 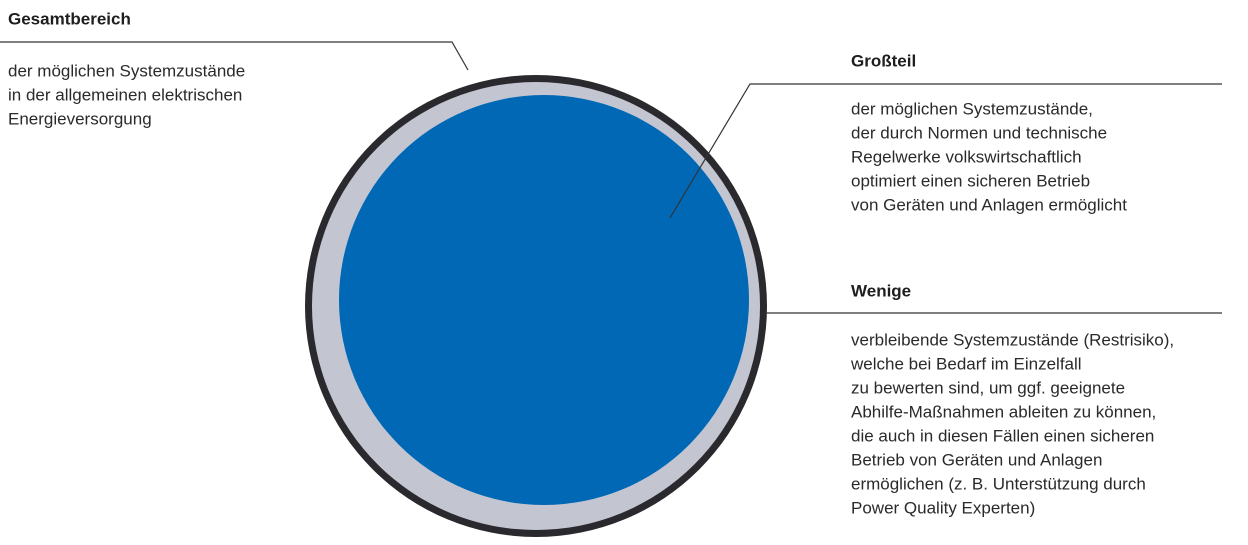 I want to click on annotation-text: welche bei Bedarf im Einzelfall, so click(x=966, y=363).